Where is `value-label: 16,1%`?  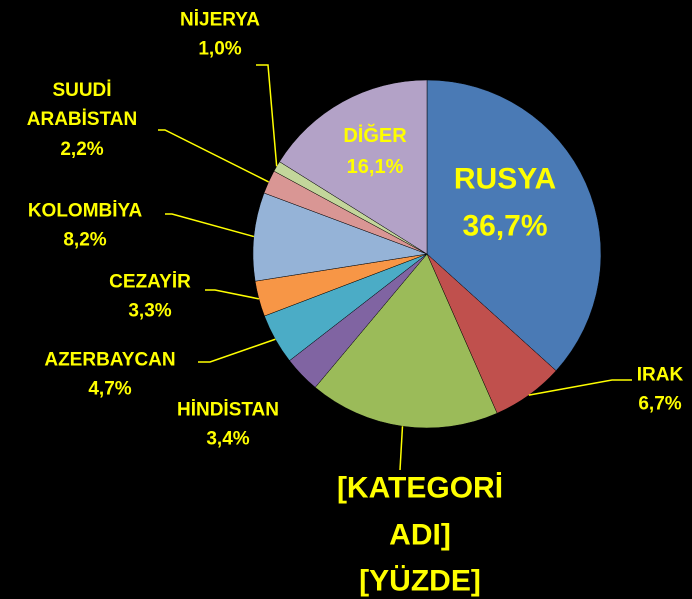 value-label: 16,1% is located at coordinates (375, 167).